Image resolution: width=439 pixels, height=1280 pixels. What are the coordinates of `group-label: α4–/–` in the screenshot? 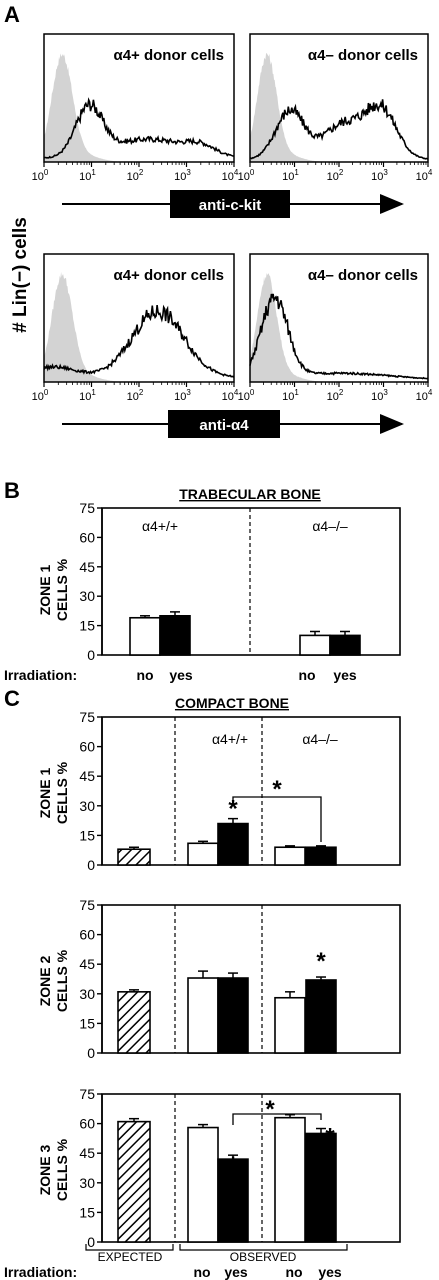 It's located at (320, 739).